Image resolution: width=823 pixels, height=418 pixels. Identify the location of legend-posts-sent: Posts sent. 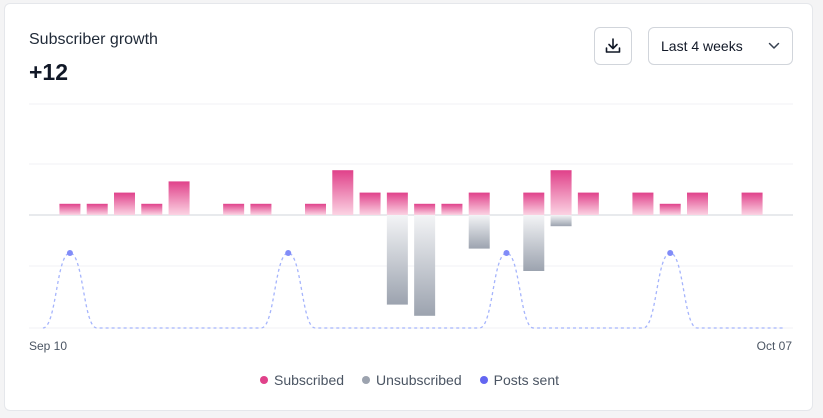
(519, 380).